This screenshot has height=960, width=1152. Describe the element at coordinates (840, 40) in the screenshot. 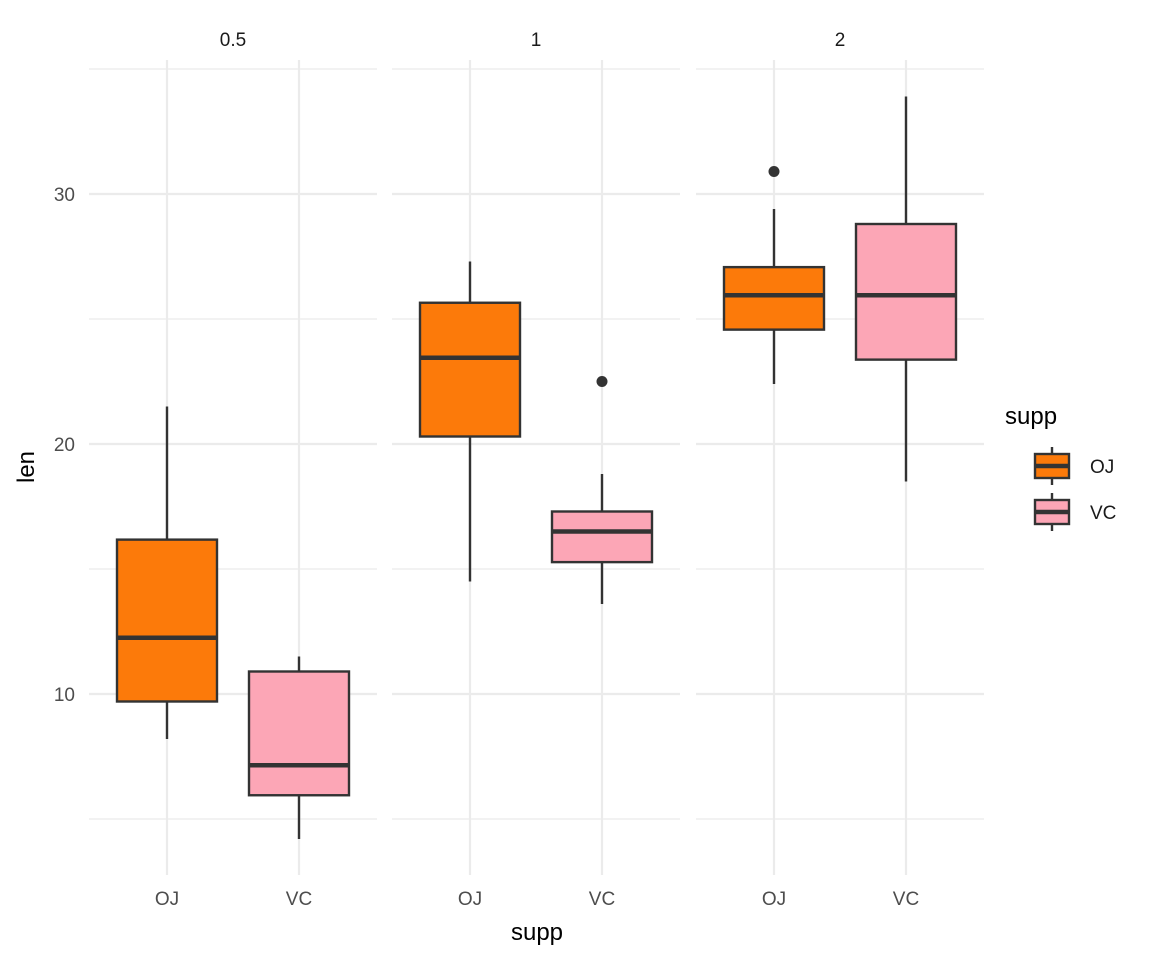

I see `facet-strip-label: 2` at that location.